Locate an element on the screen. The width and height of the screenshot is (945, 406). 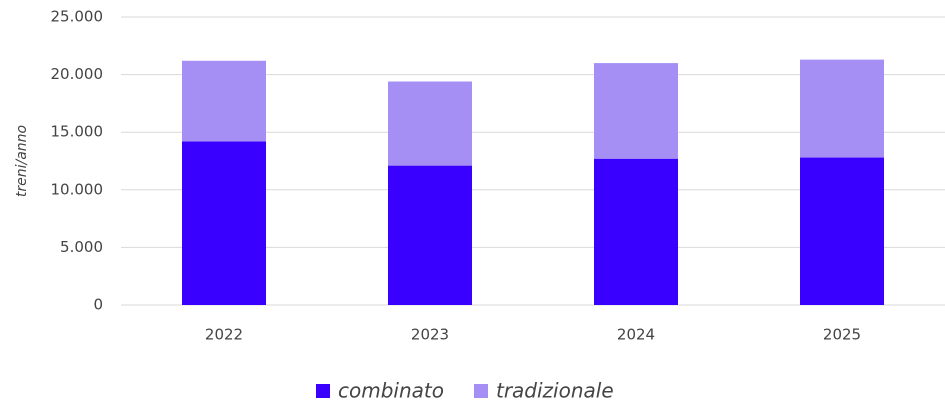
x-tick-label: 2024 is located at coordinates (636, 335).